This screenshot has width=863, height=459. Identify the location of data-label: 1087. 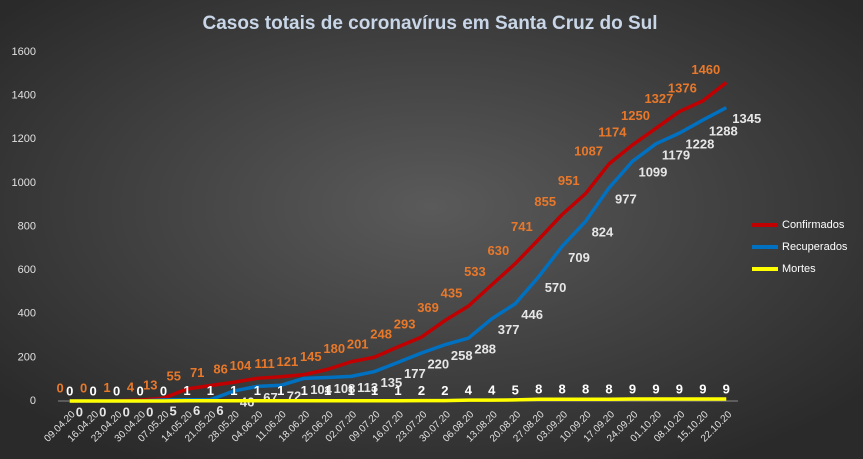
(588, 150).